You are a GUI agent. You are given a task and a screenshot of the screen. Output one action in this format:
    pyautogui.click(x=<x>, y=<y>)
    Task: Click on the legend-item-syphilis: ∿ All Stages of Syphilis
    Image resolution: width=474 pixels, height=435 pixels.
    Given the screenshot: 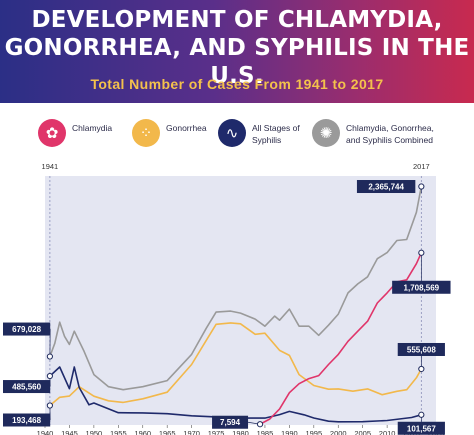 What is the action you would take?
    pyautogui.click(x=263, y=138)
    